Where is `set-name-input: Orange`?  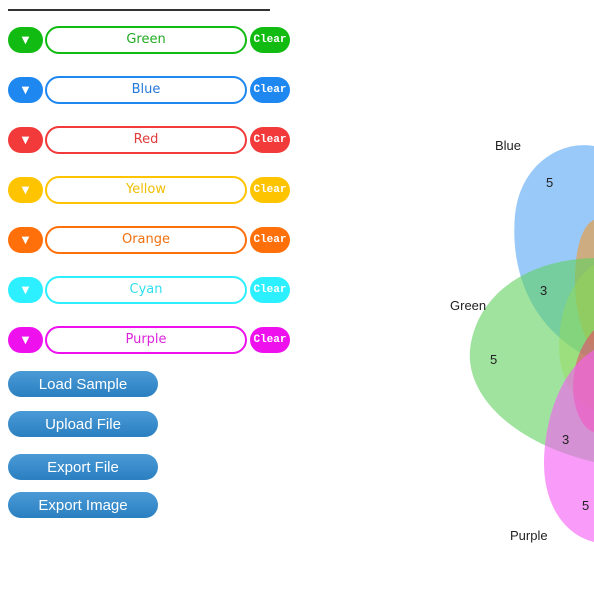
set-name-input: Orange is located at coordinates (146, 240).